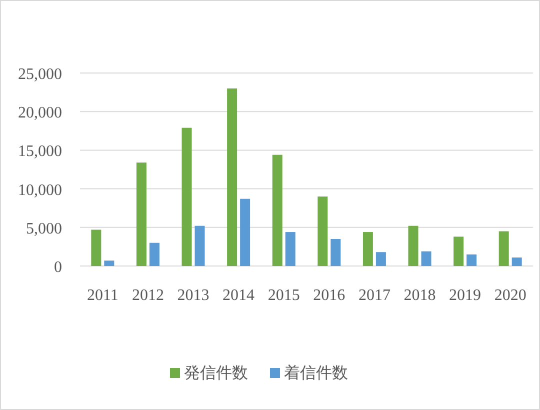 This screenshot has width=540, height=410. I want to click on y-tick-label: 0, so click(58, 267).